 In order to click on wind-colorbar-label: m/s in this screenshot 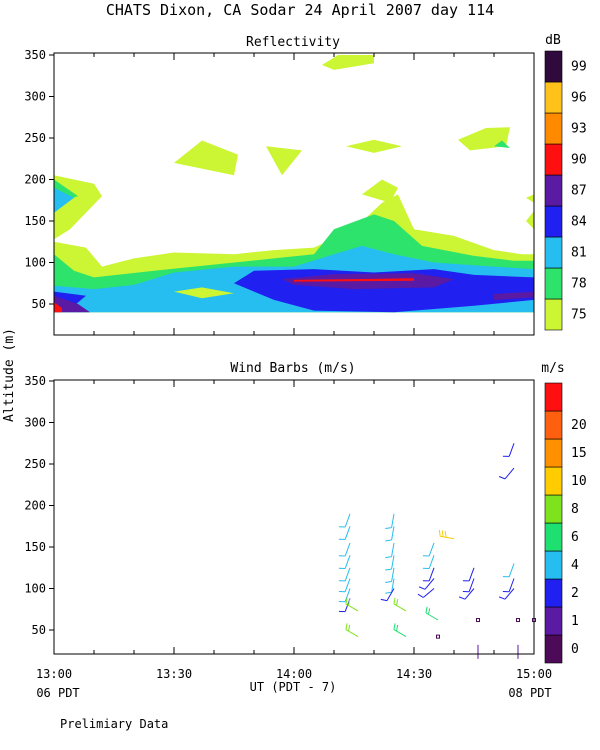, I will do `click(552, 368)`.